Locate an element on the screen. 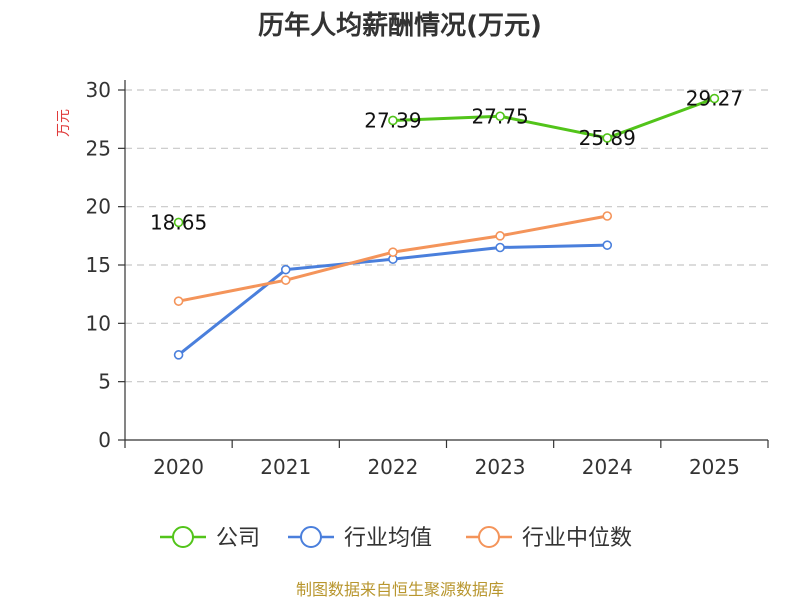 The width and height of the screenshot is (800, 600). x-tick-label: 2024 is located at coordinates (607, 467).